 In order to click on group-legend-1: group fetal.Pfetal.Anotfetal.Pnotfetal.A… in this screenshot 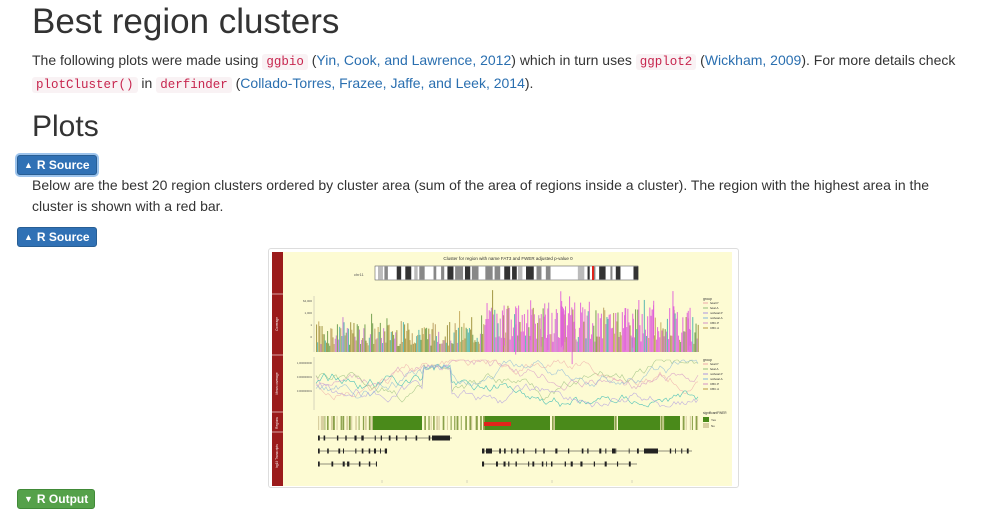, I will do `click(713, 313)`.